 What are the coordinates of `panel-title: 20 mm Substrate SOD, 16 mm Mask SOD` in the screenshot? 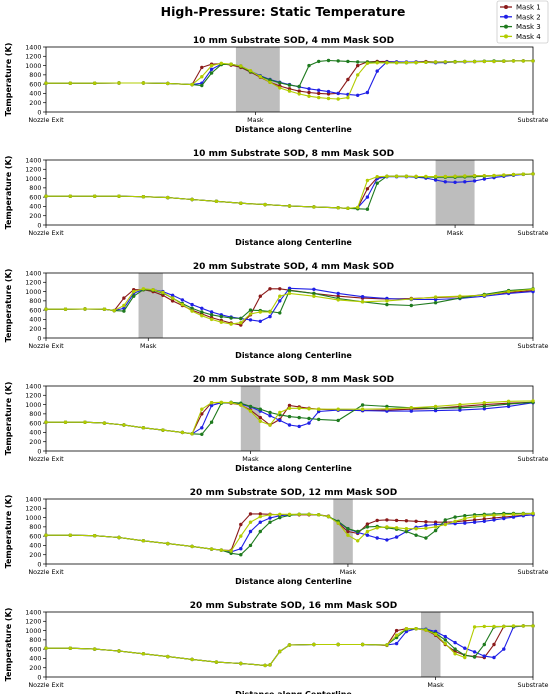 It's located at (293, 606).